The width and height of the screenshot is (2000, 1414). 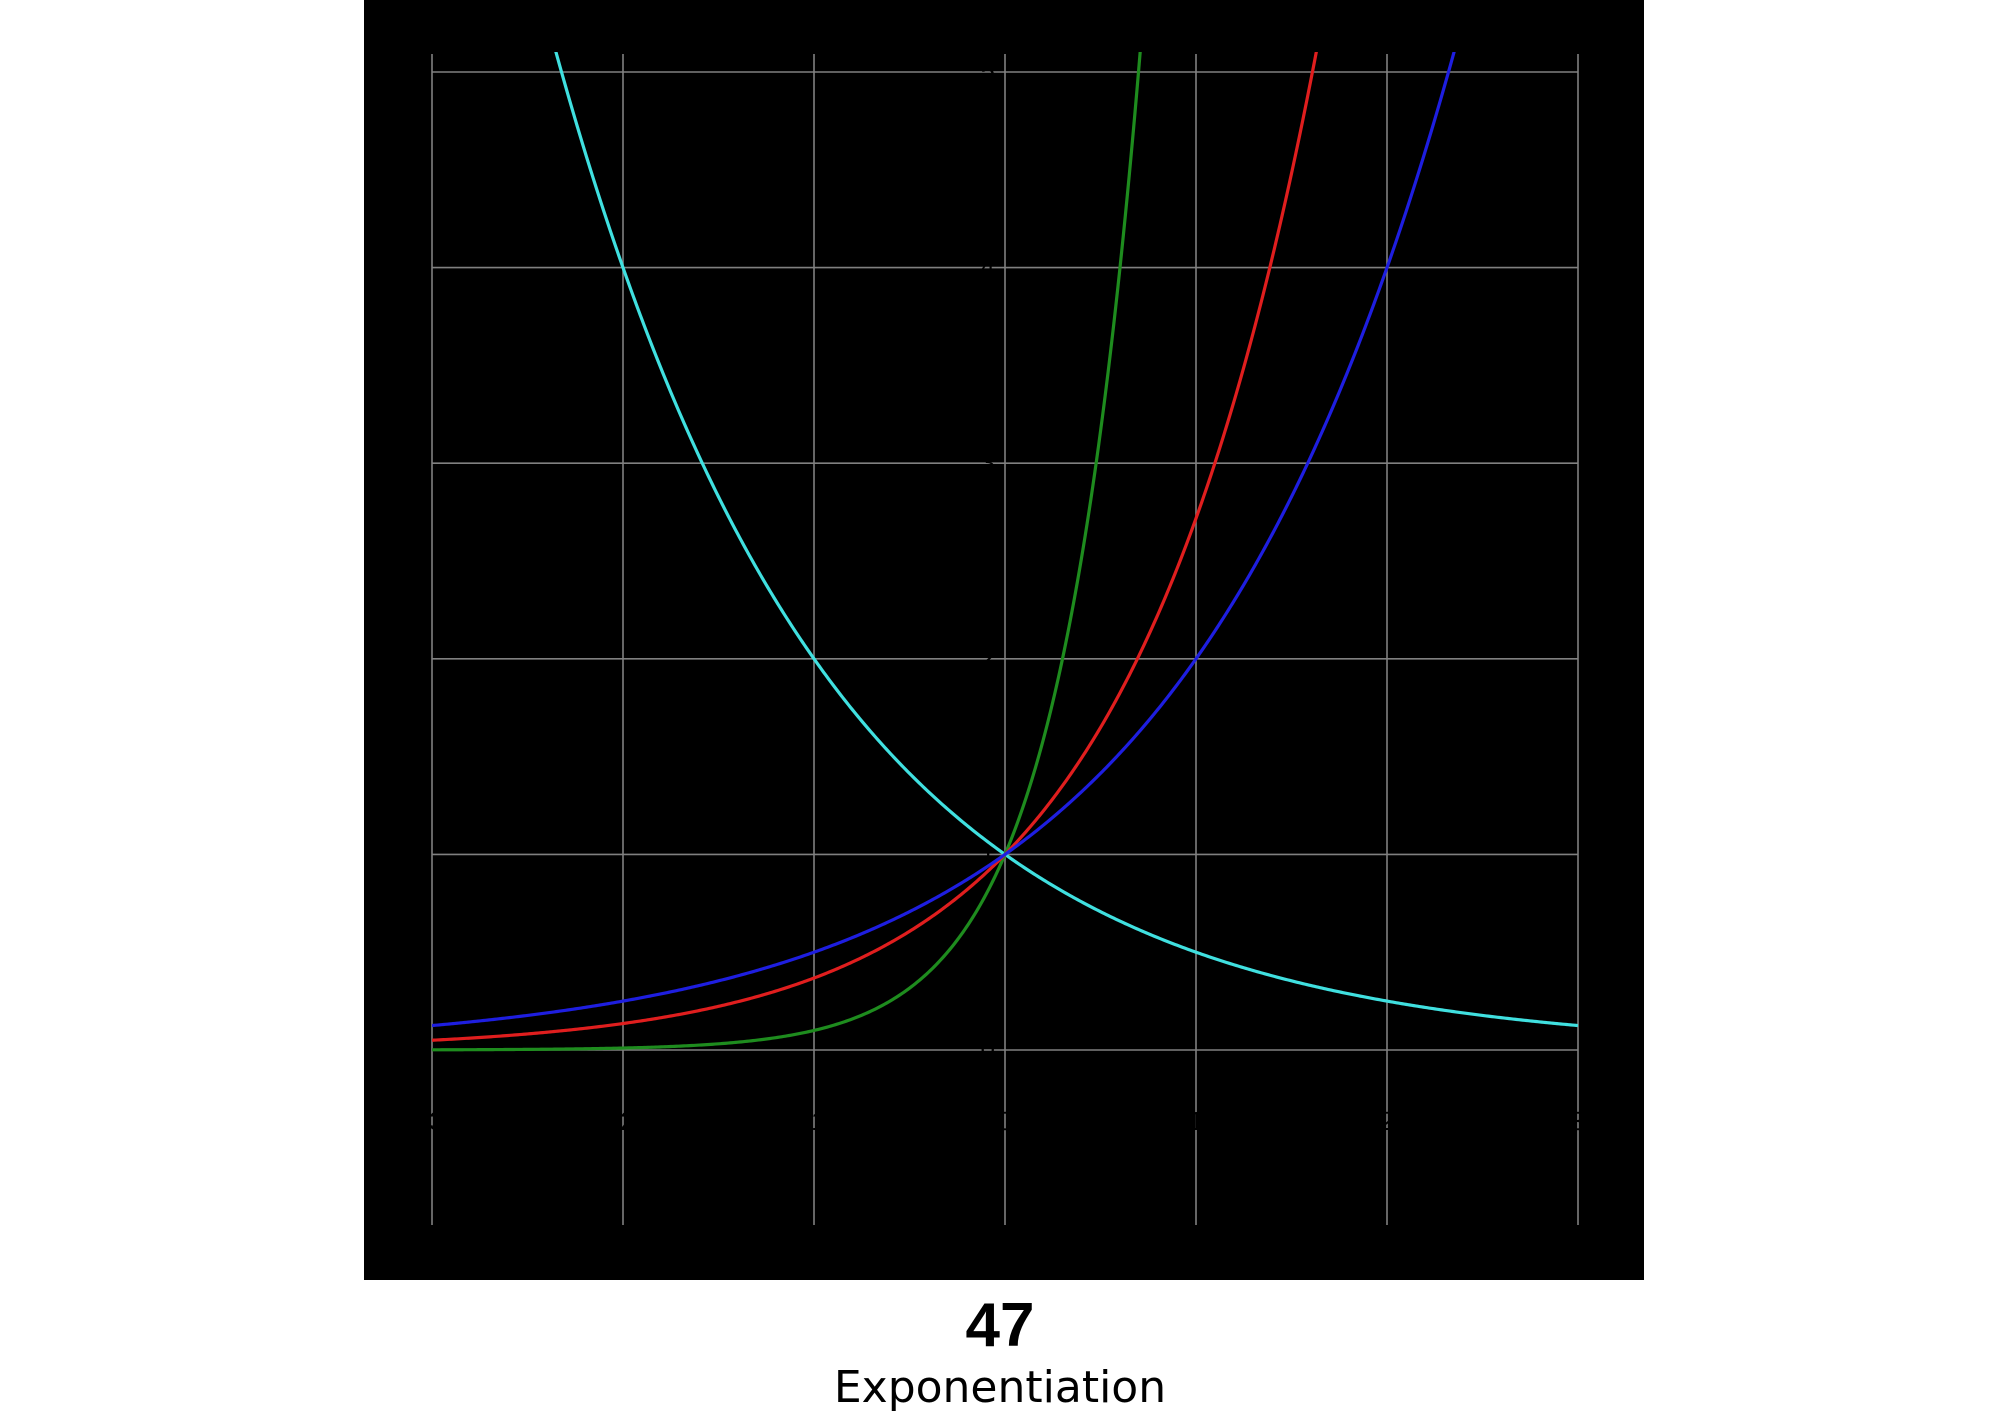 What do you see at coordinates (1196, 1121) in the screenshot?
I see `x-tick-label: 1` at bounding box center [1196, 1121].